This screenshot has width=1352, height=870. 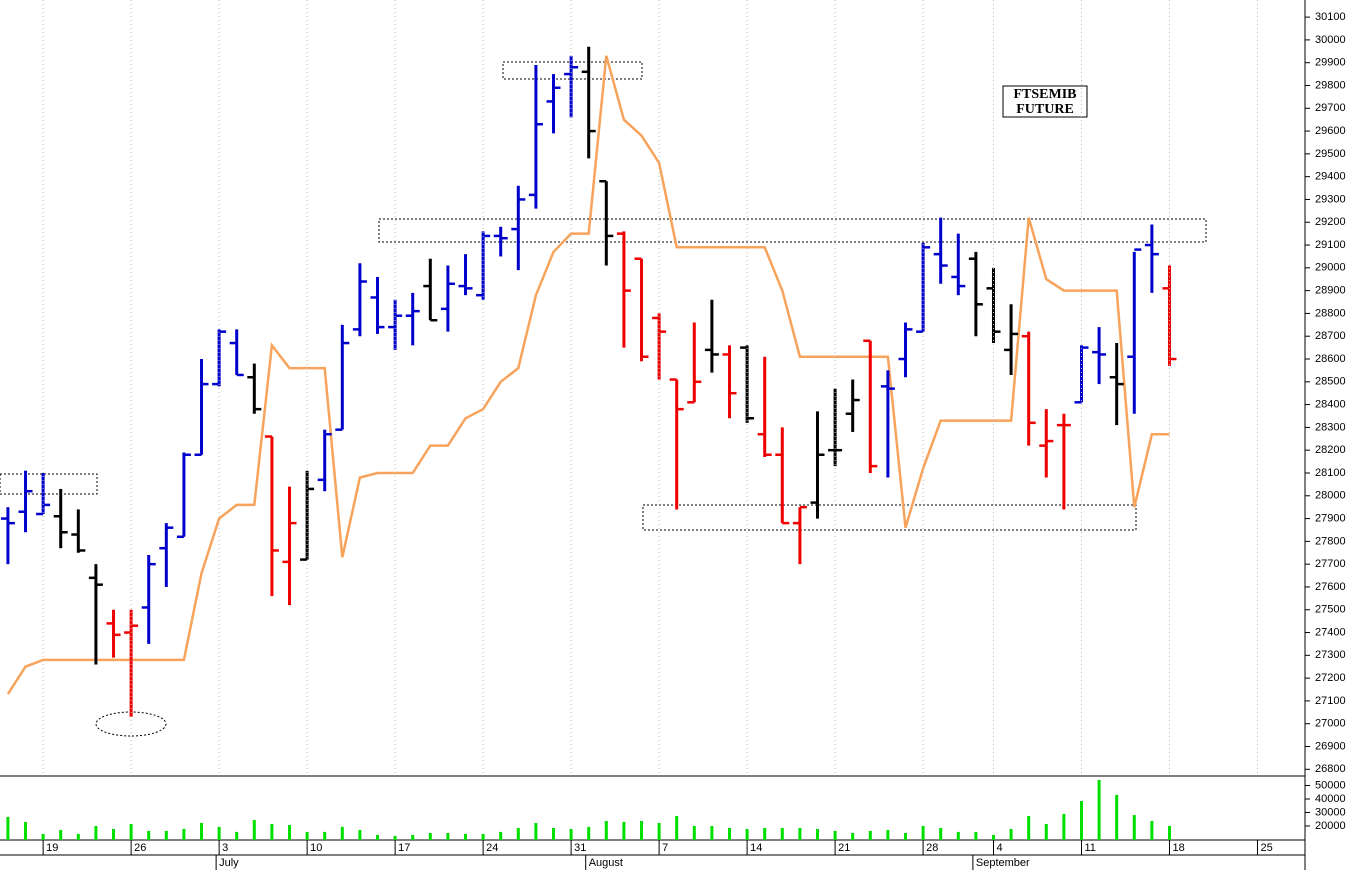 What do you see at coordinates (932, 848) in the screenshot?
I see `x-tick-label: 28` at bounding box center [932, 848].